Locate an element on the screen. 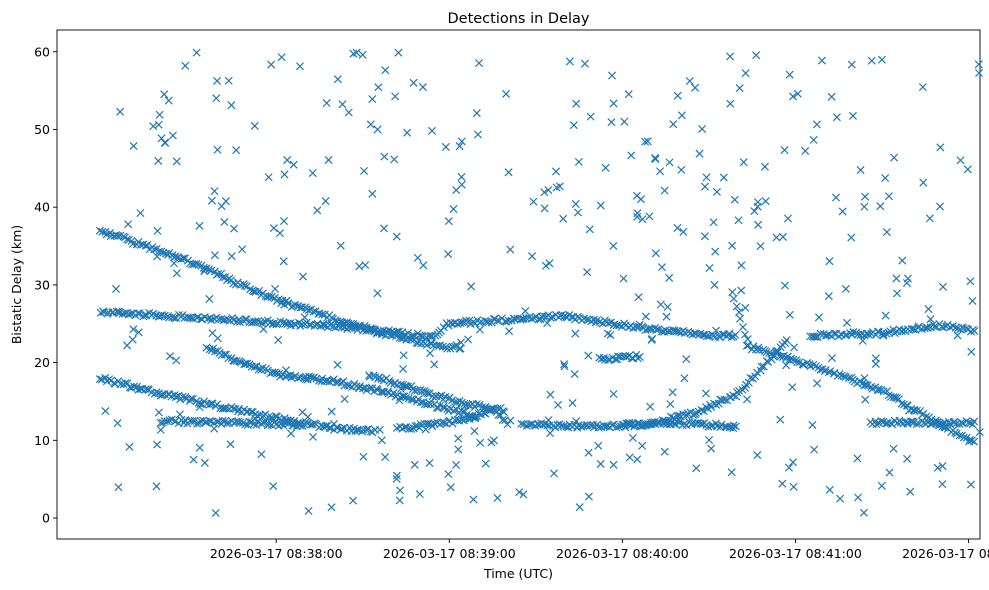 Image resolution: width=989 pixels, height=590 pixels. y-tick-label-3: 30 is located at coordinates (42, 284).